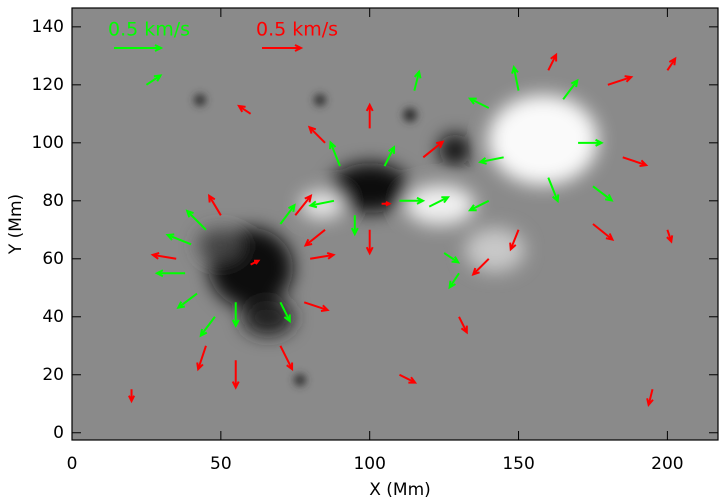 The width and height of the screenshot is (720, 500). I want to click on y-tick-label: 60, so click(53, 259).